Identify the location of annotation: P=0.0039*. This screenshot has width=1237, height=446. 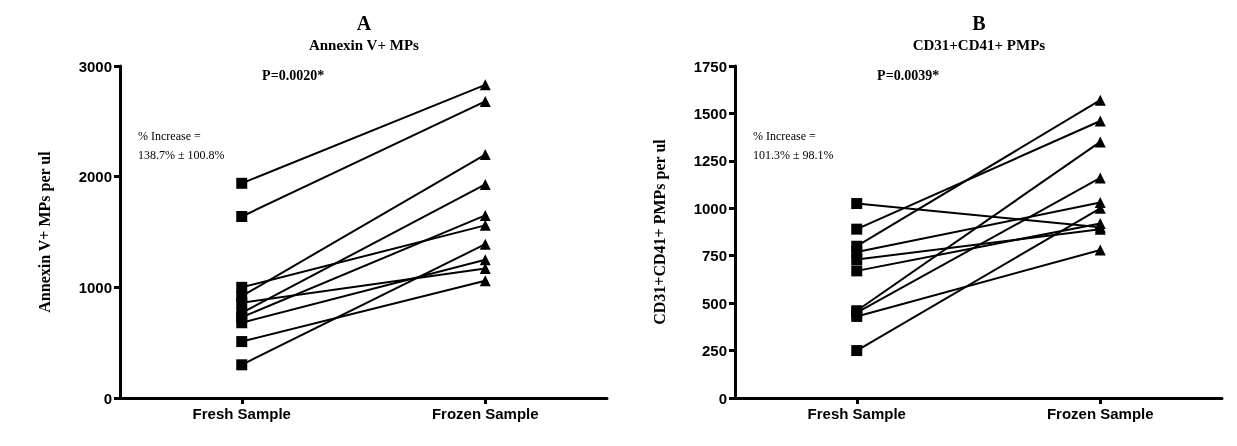
(908, 75).